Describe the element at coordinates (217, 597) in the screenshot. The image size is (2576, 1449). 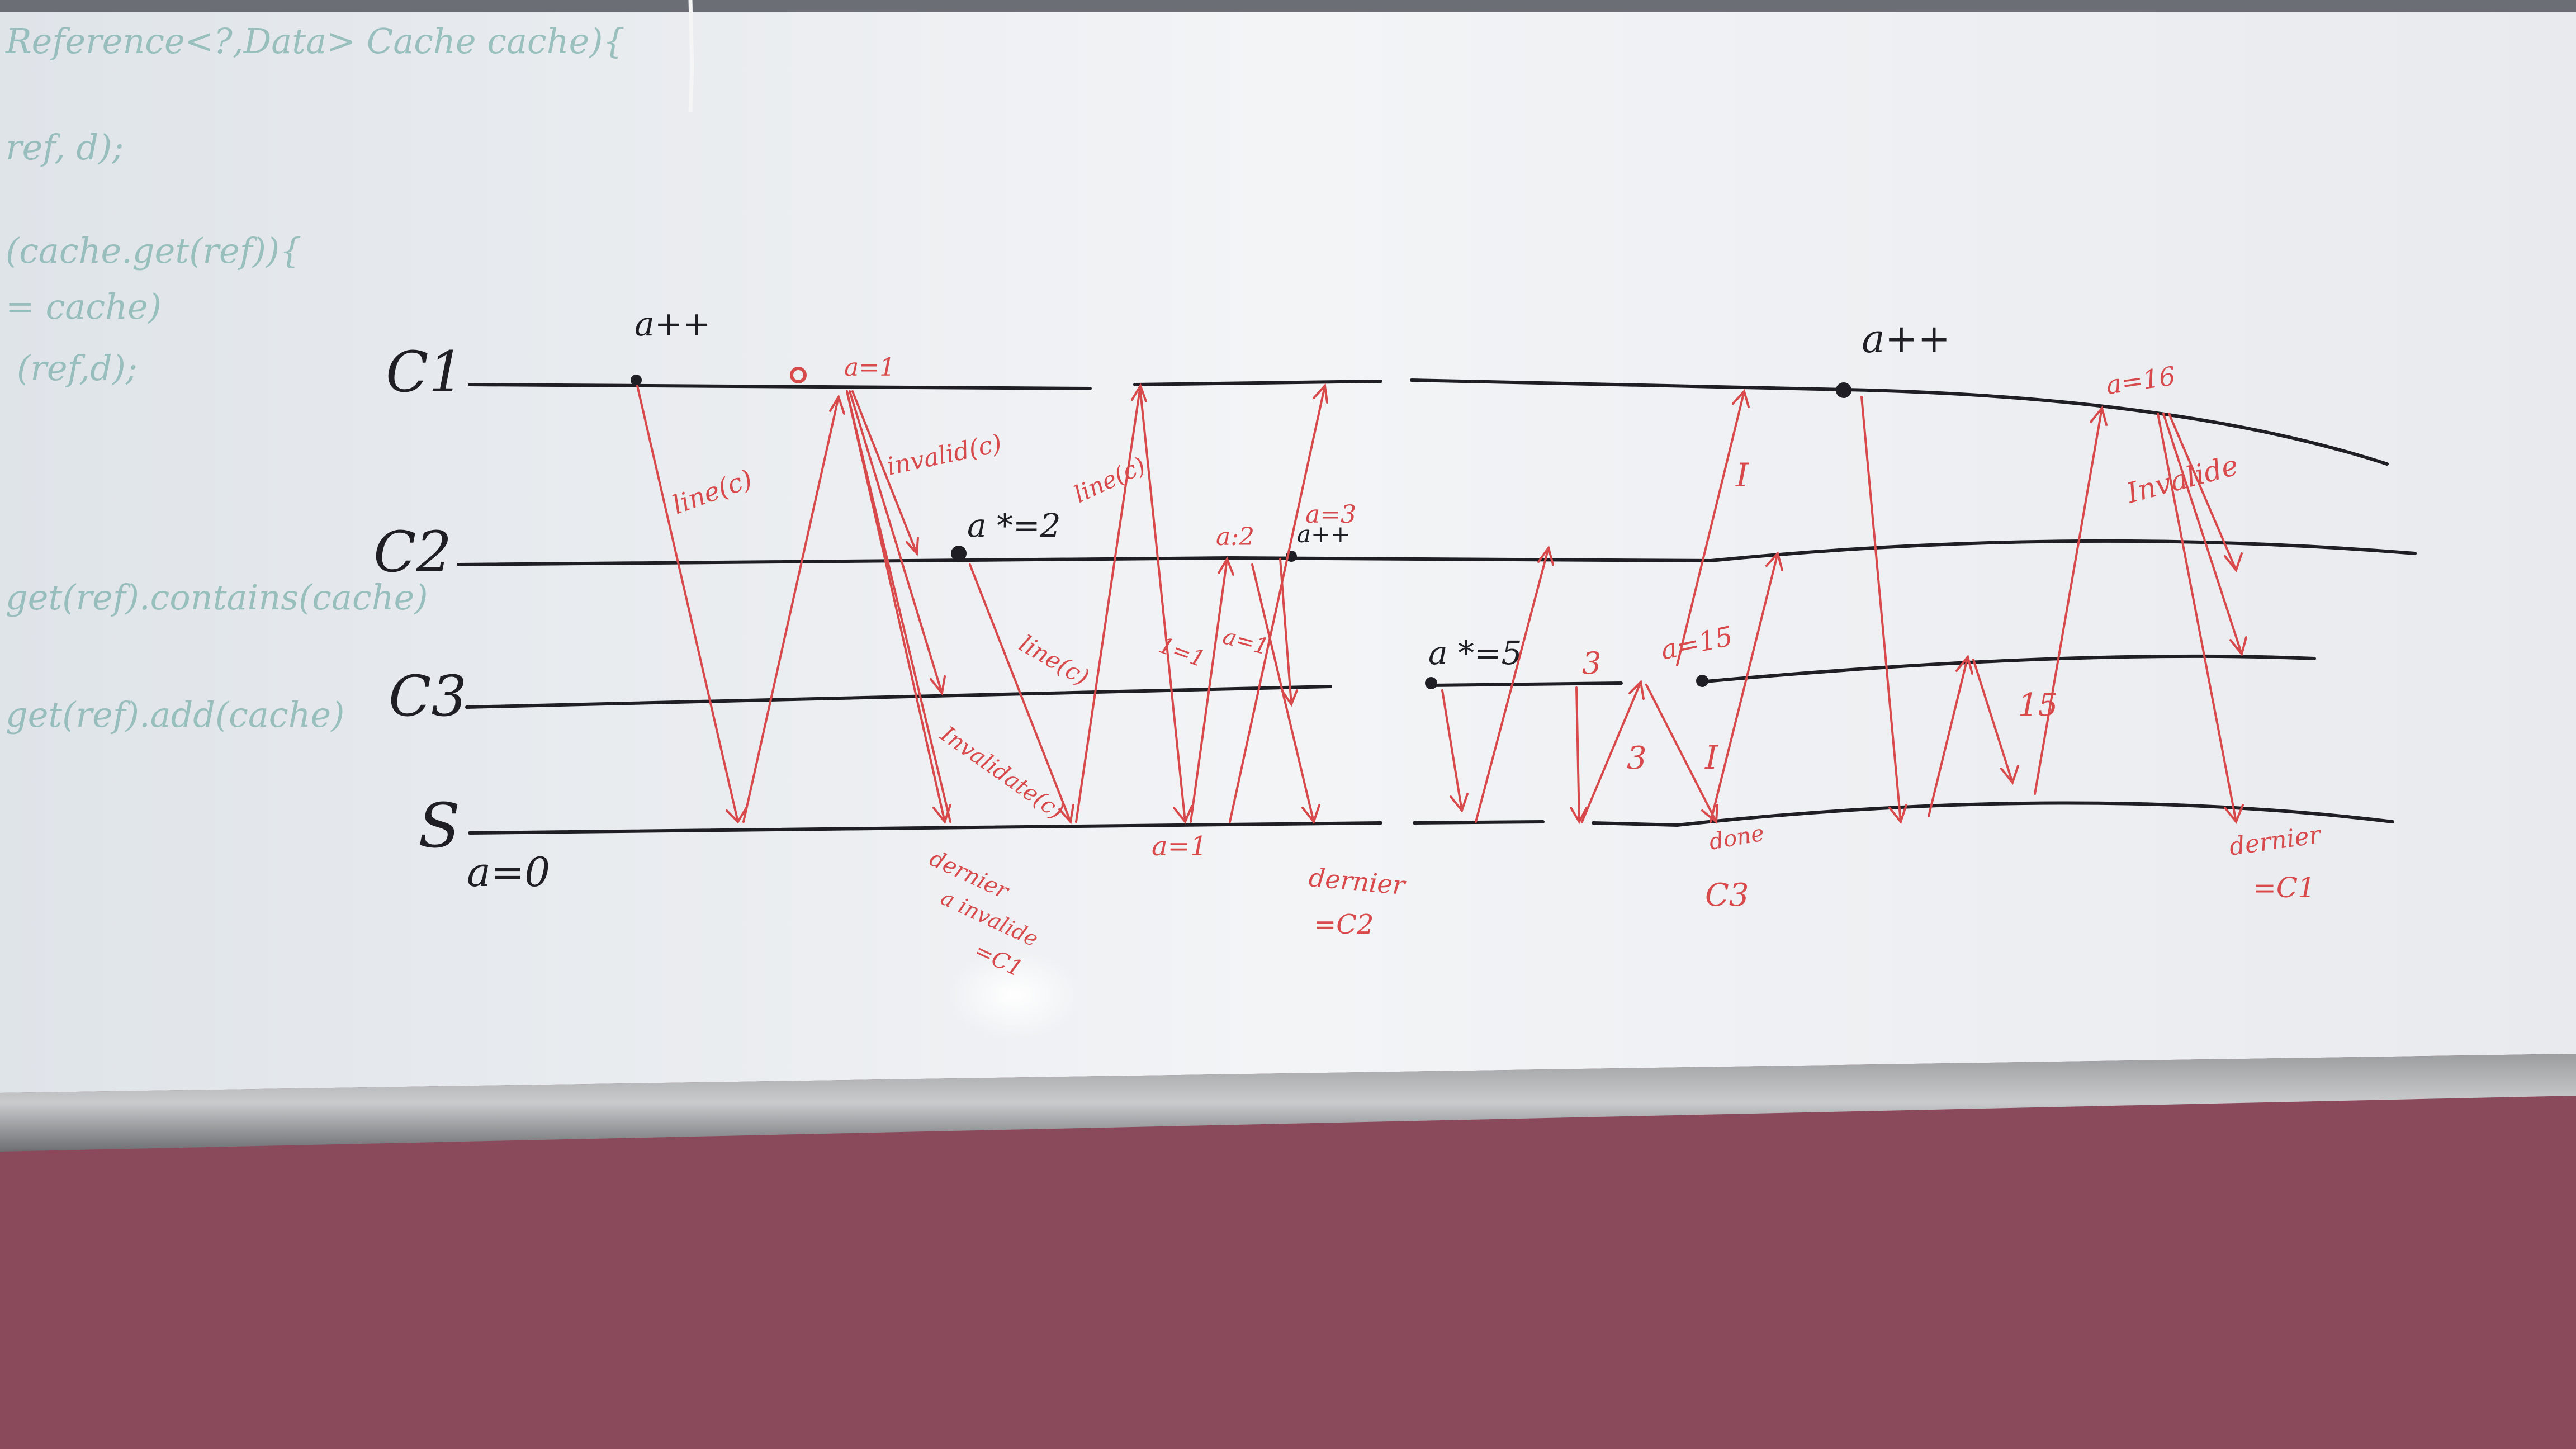
I see `faded-code-line: get(ref).contains(cache)` at that location.